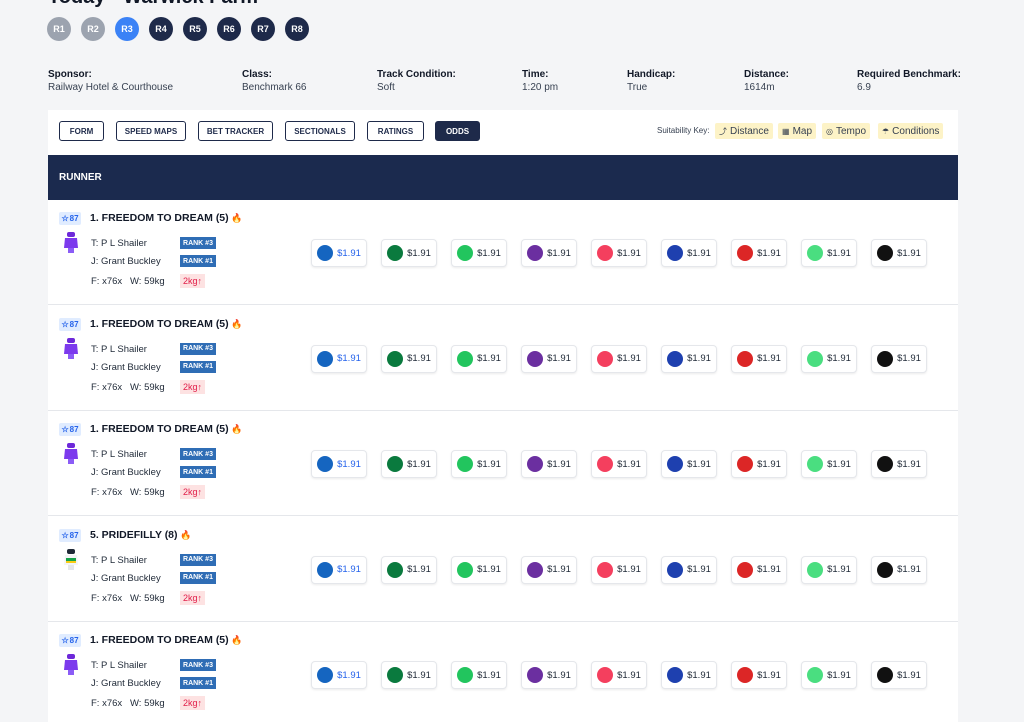 The image size is (1024, 722). Describe the element at coordinates (93, 29) in the screenshot. I see `race-pill: R2` at that location.